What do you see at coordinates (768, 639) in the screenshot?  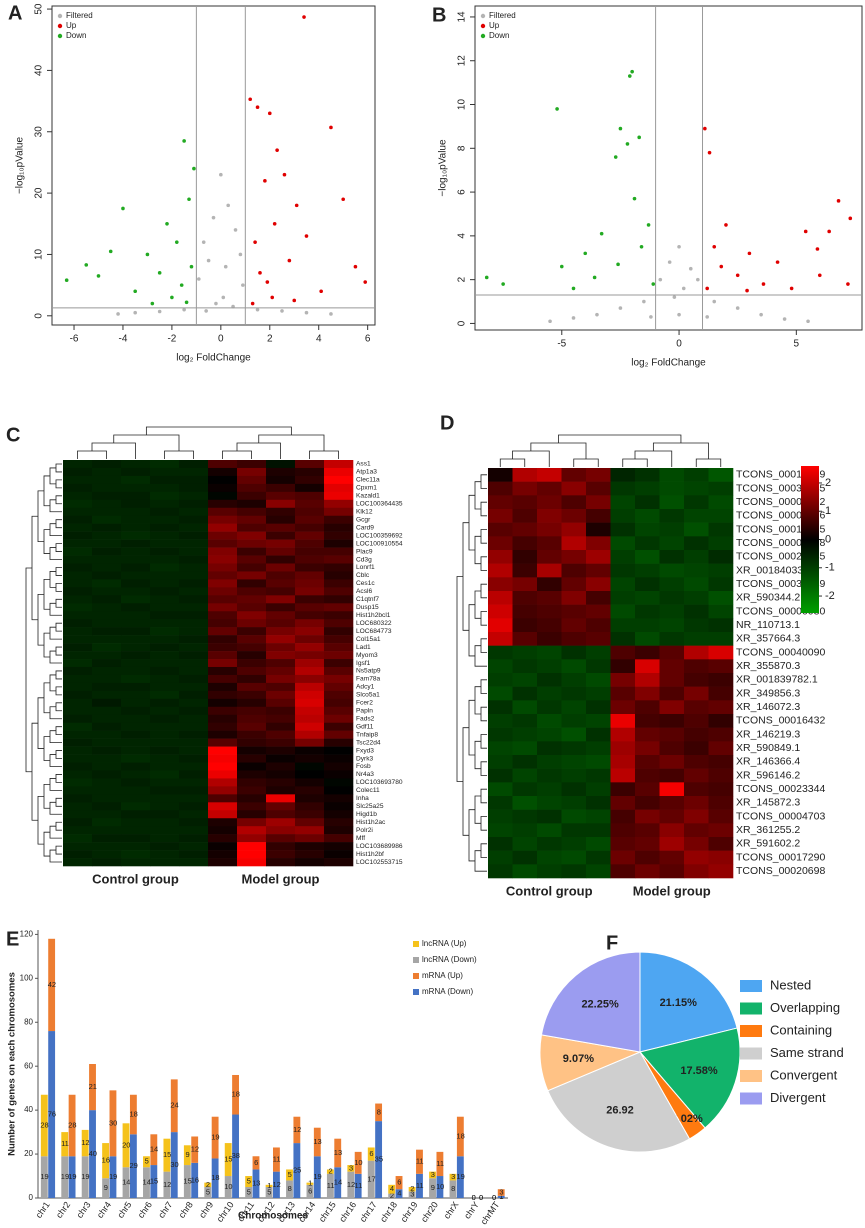 I see `row-label: XR_357664.3` at bounding box center [768, 639].